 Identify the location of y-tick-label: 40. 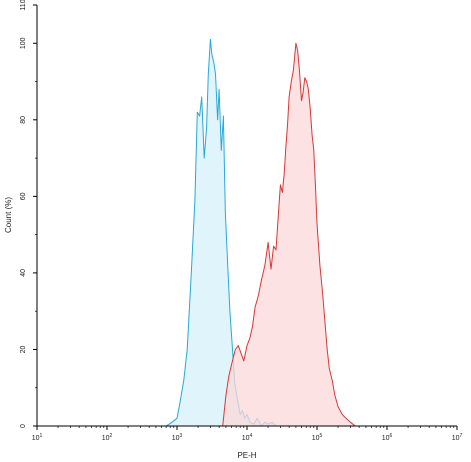
(23, 273).